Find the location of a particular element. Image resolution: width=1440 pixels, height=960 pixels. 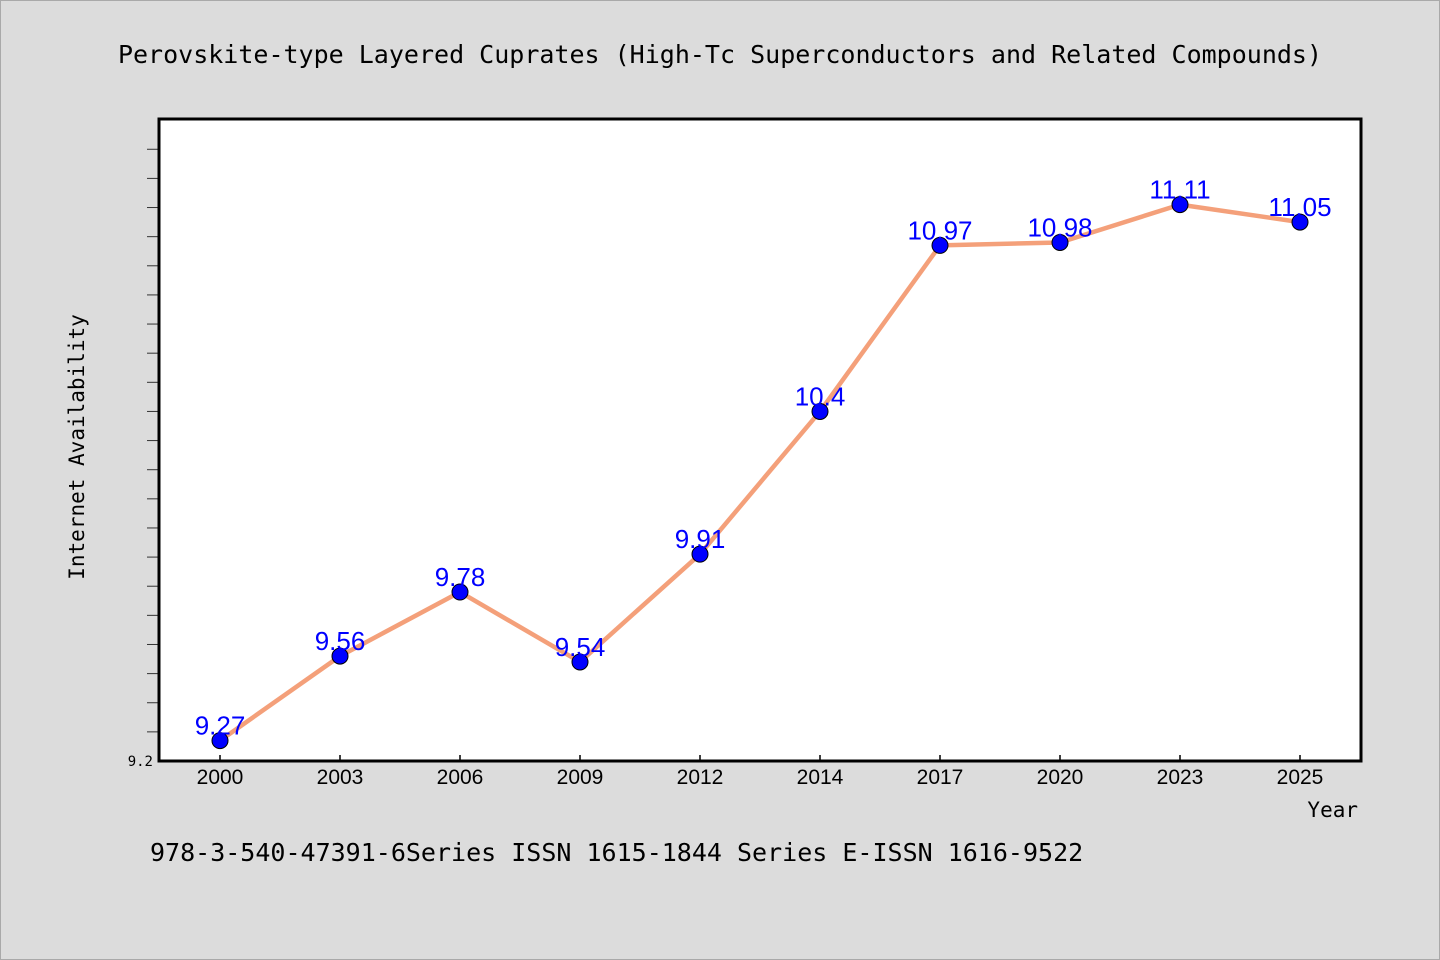

data-label: 10.97 is located at coordinates (939, 230).